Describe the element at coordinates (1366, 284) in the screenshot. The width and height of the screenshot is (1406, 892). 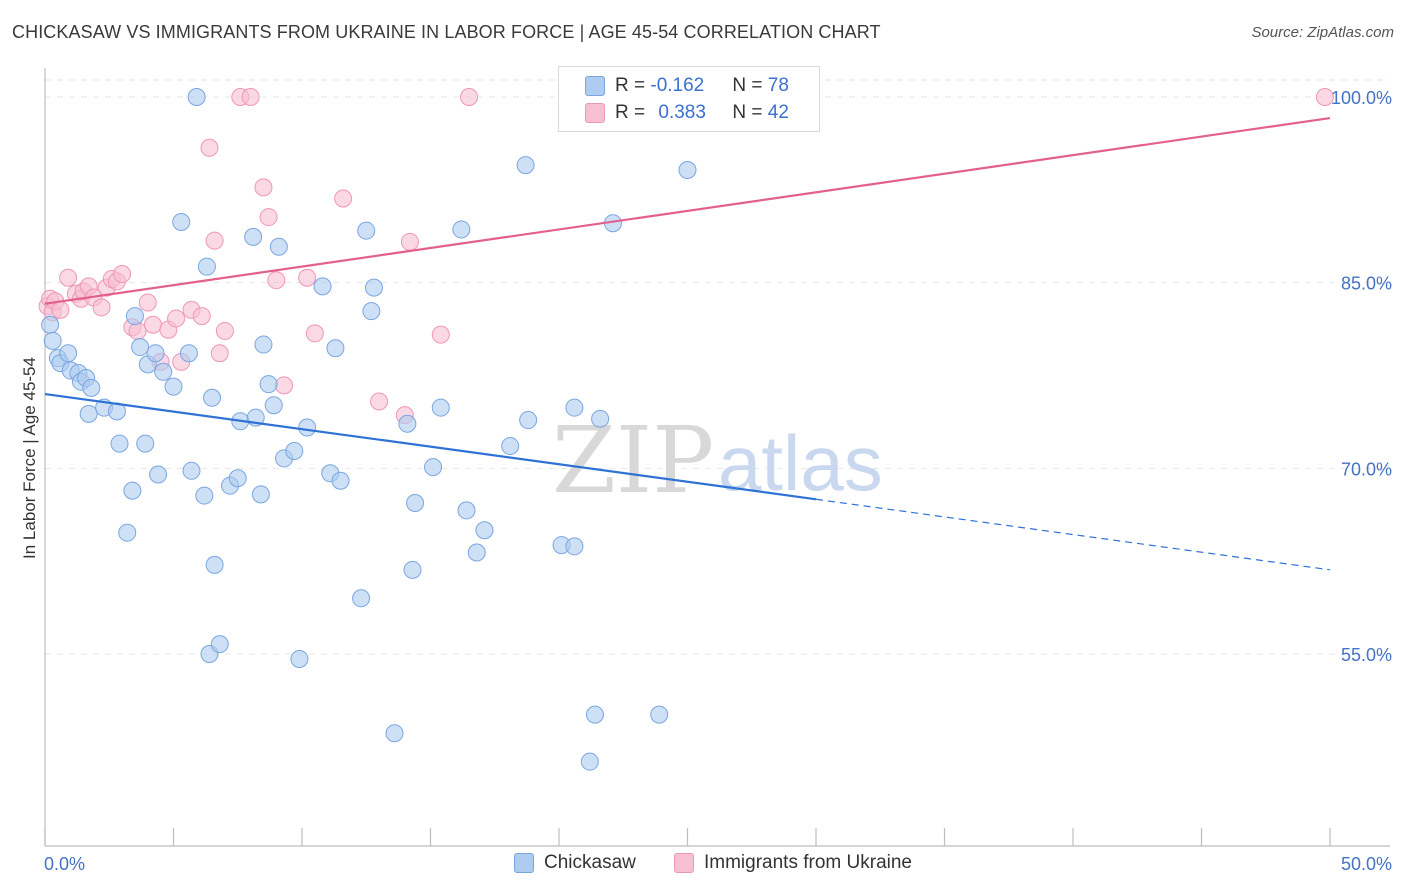
I see `y-tick-label: 85.0%` at that location.